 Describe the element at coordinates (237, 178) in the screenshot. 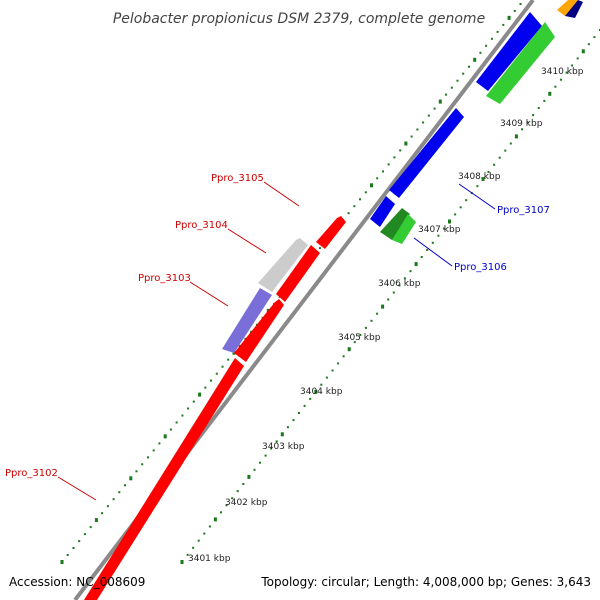

I see `gene-label-ppro-3105: Ppro_3105` at that location.